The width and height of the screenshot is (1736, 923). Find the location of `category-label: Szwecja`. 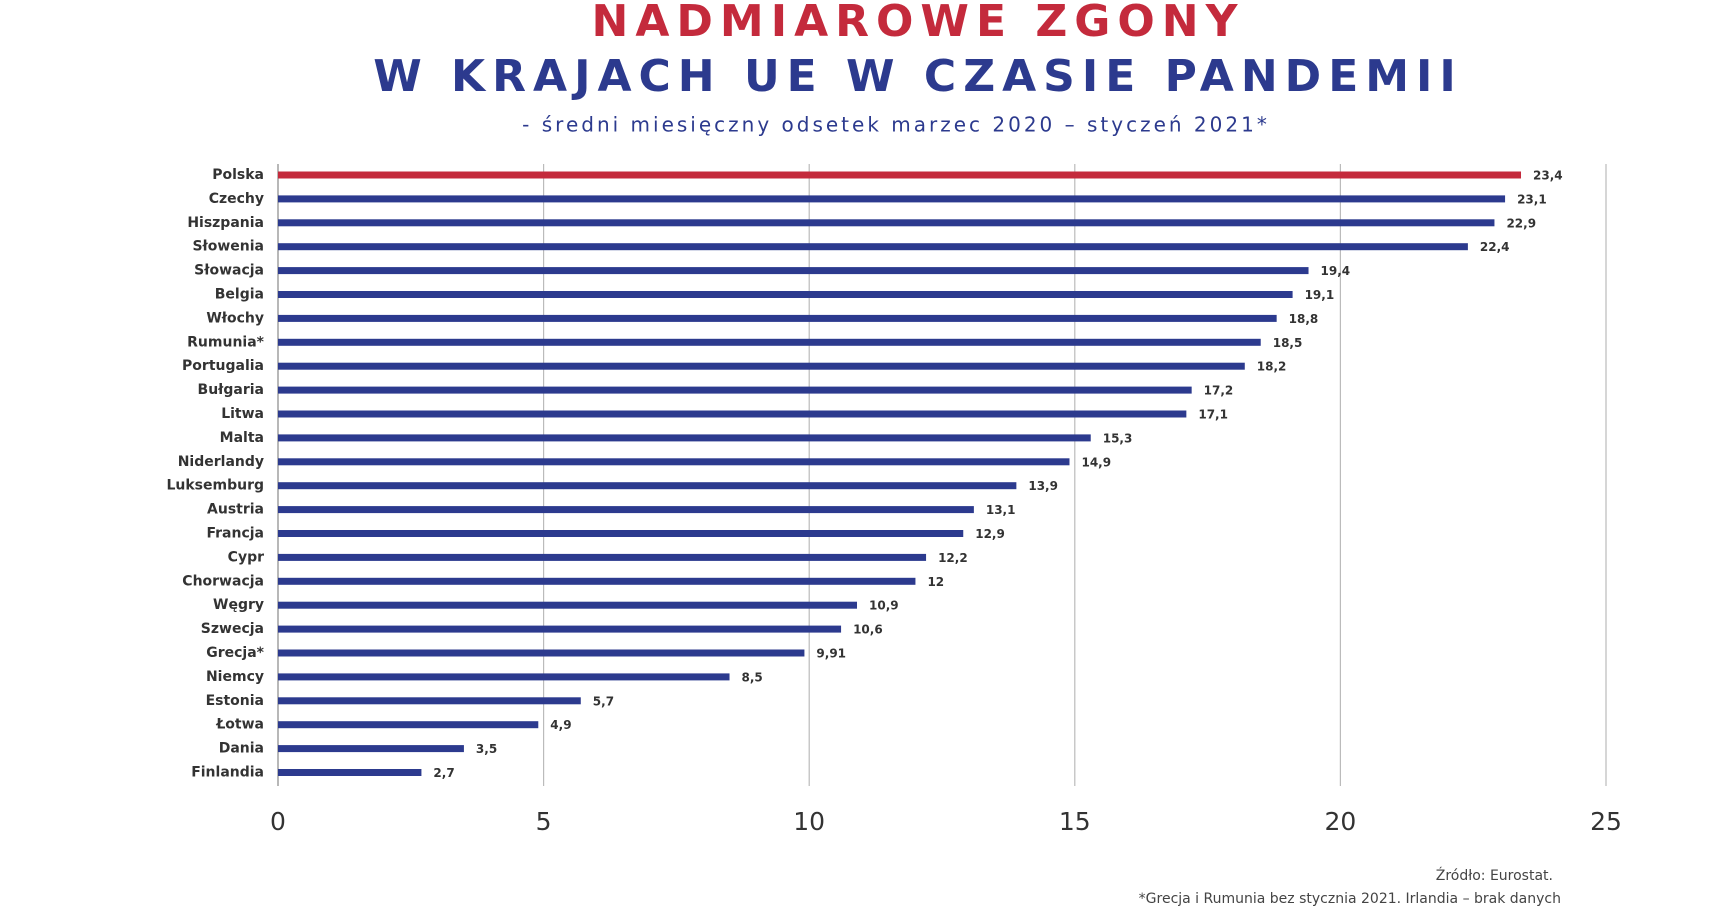

category-label: Szwecja is located at coordinates (232, 629).